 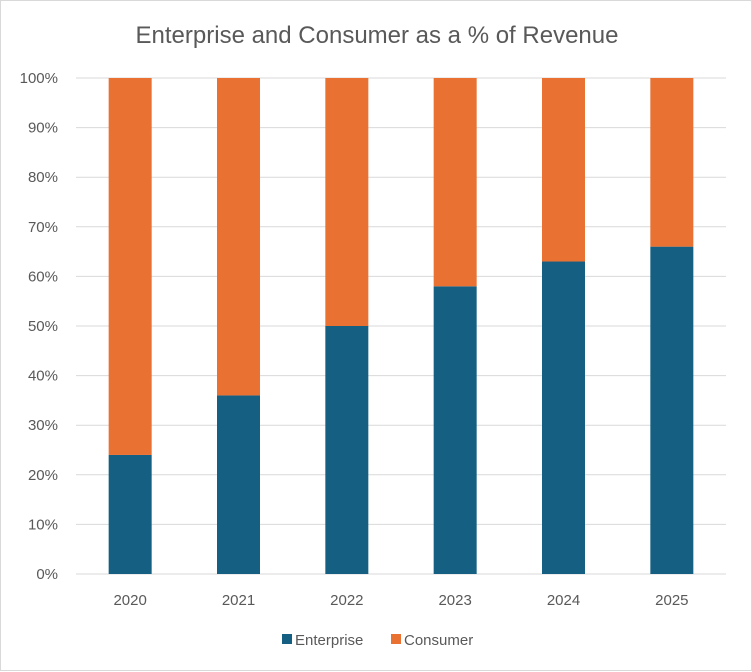 I want to click on y-tick-label: 30%, so click(x=43, y=425).